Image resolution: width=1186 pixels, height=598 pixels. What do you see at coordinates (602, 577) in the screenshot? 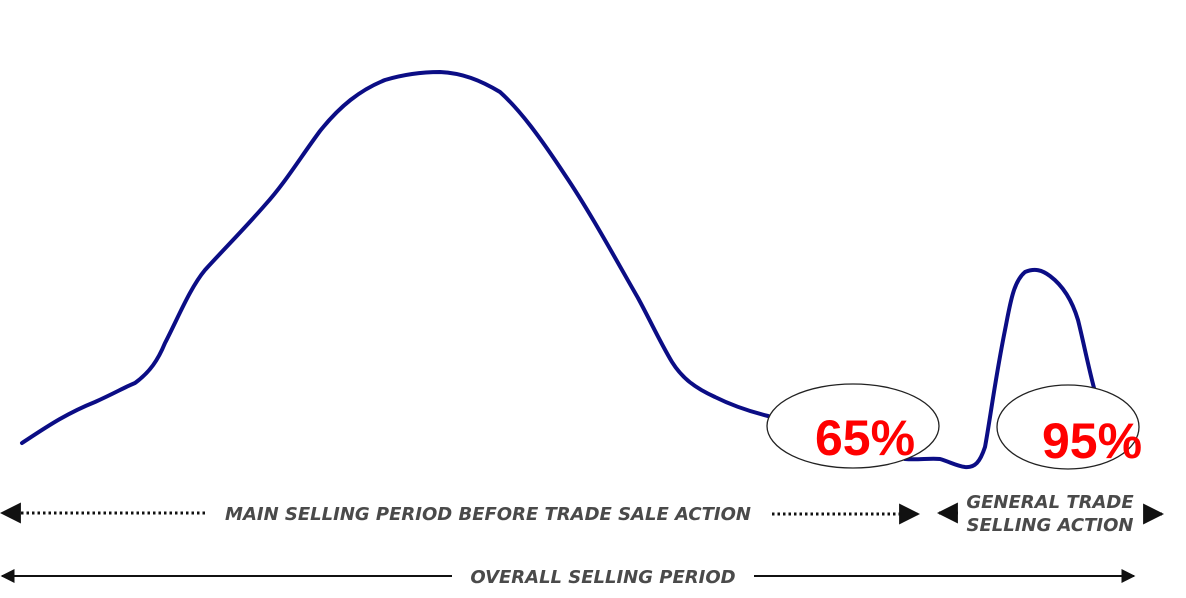
I see `overall-period-label: OVERALL SELLING PERIOD` at bounding box center [602, 577].